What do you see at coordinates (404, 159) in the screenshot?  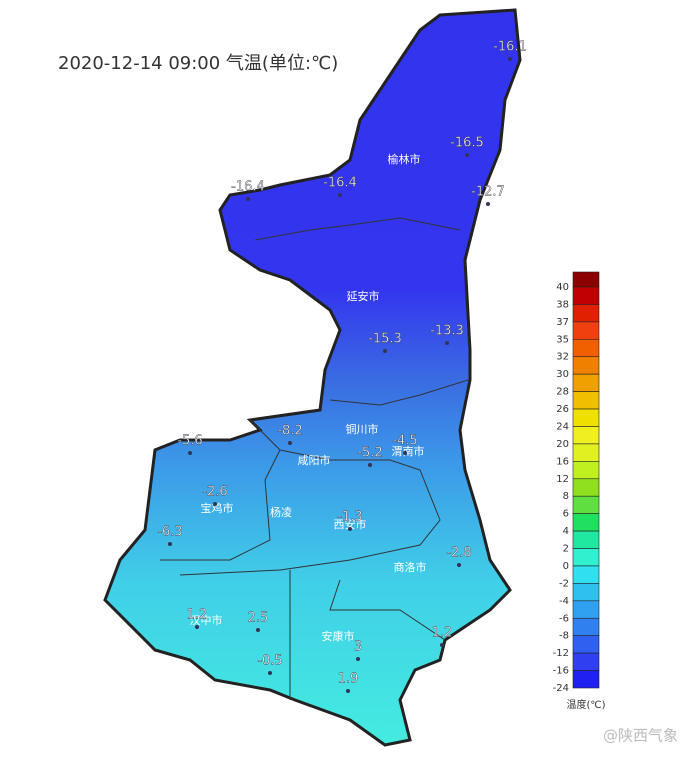 I see `city-label: 榆林市` at bounding box center [404, 159].